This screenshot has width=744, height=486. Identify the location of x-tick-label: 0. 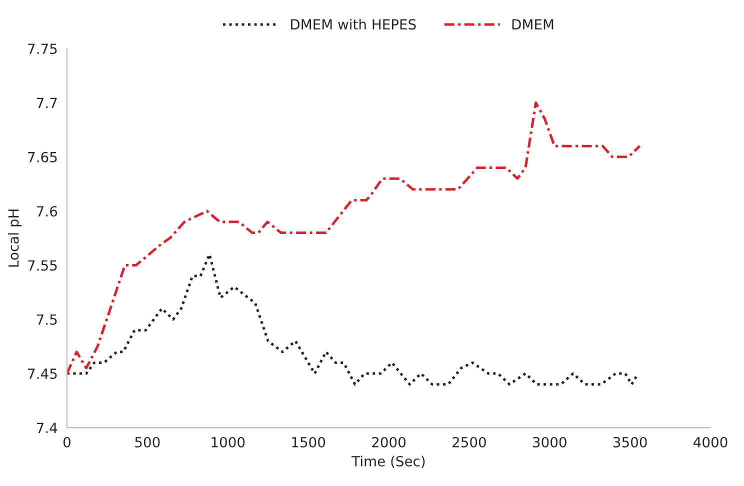
(66, 442).